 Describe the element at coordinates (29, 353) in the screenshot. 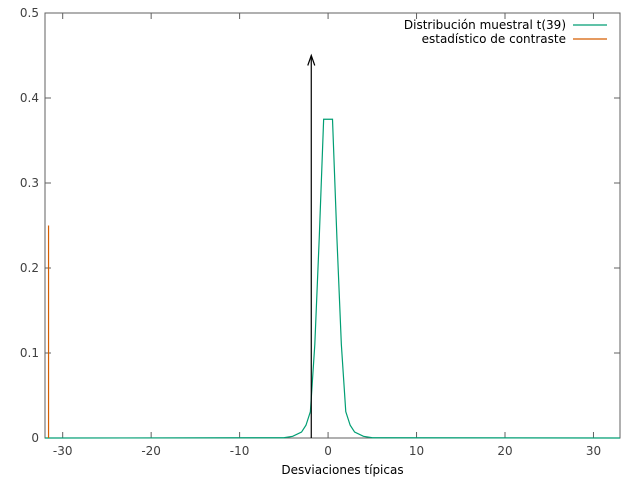

I see `y-tick-label: 0.1` at that location.